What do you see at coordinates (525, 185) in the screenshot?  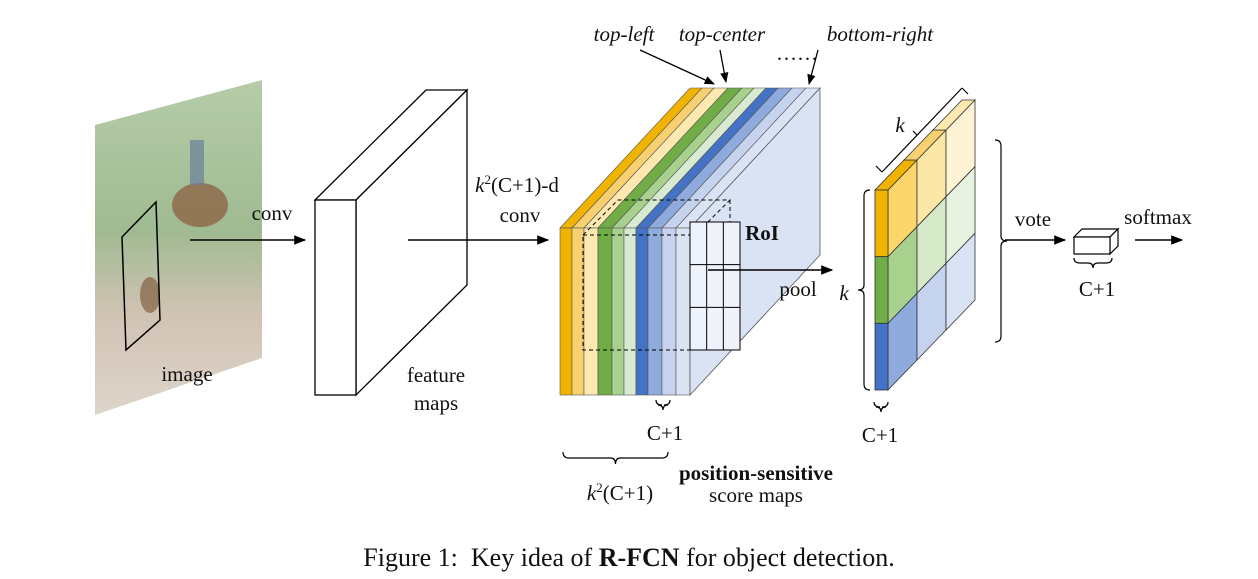 I see `dim-rest: (C+1)-d` at bounding box center [525, 185].